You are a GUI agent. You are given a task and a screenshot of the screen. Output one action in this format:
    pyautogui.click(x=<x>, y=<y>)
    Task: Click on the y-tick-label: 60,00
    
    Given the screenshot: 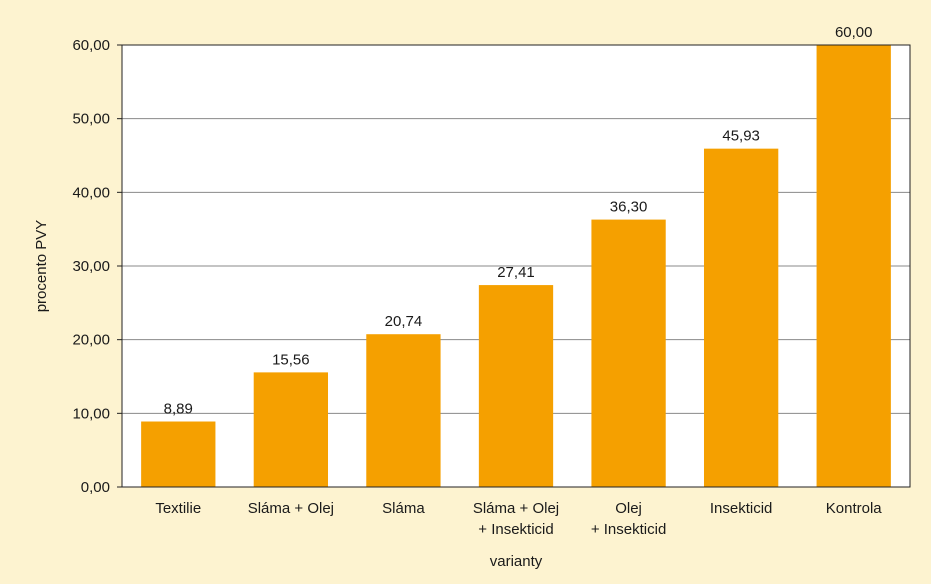 What is the action you would take?
    pyautogui.click(x=91, y=45)
    